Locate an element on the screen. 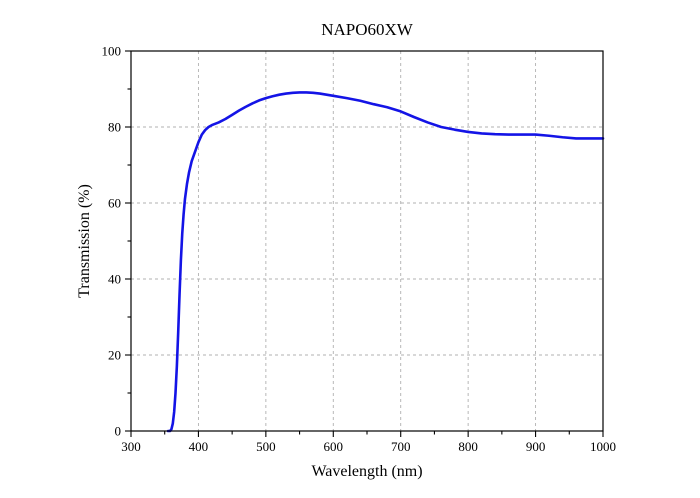 This screenshot has width=700, height=498. x-tick-label: 1000 is located at coordinates (603, 446).